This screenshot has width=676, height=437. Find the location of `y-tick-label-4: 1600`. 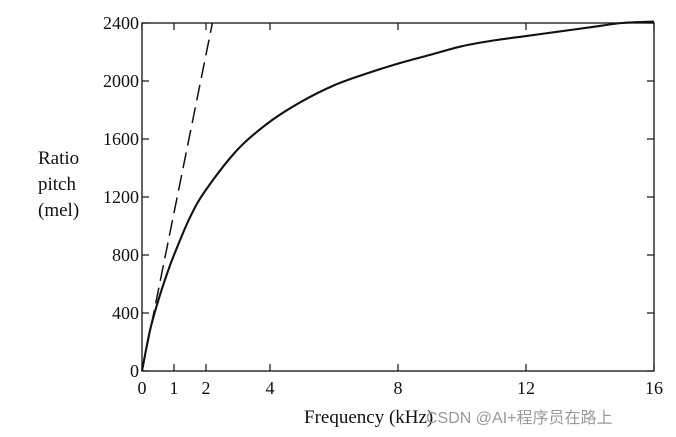

y-tick-label-4: 1600 is located at coordinates (121, 139).